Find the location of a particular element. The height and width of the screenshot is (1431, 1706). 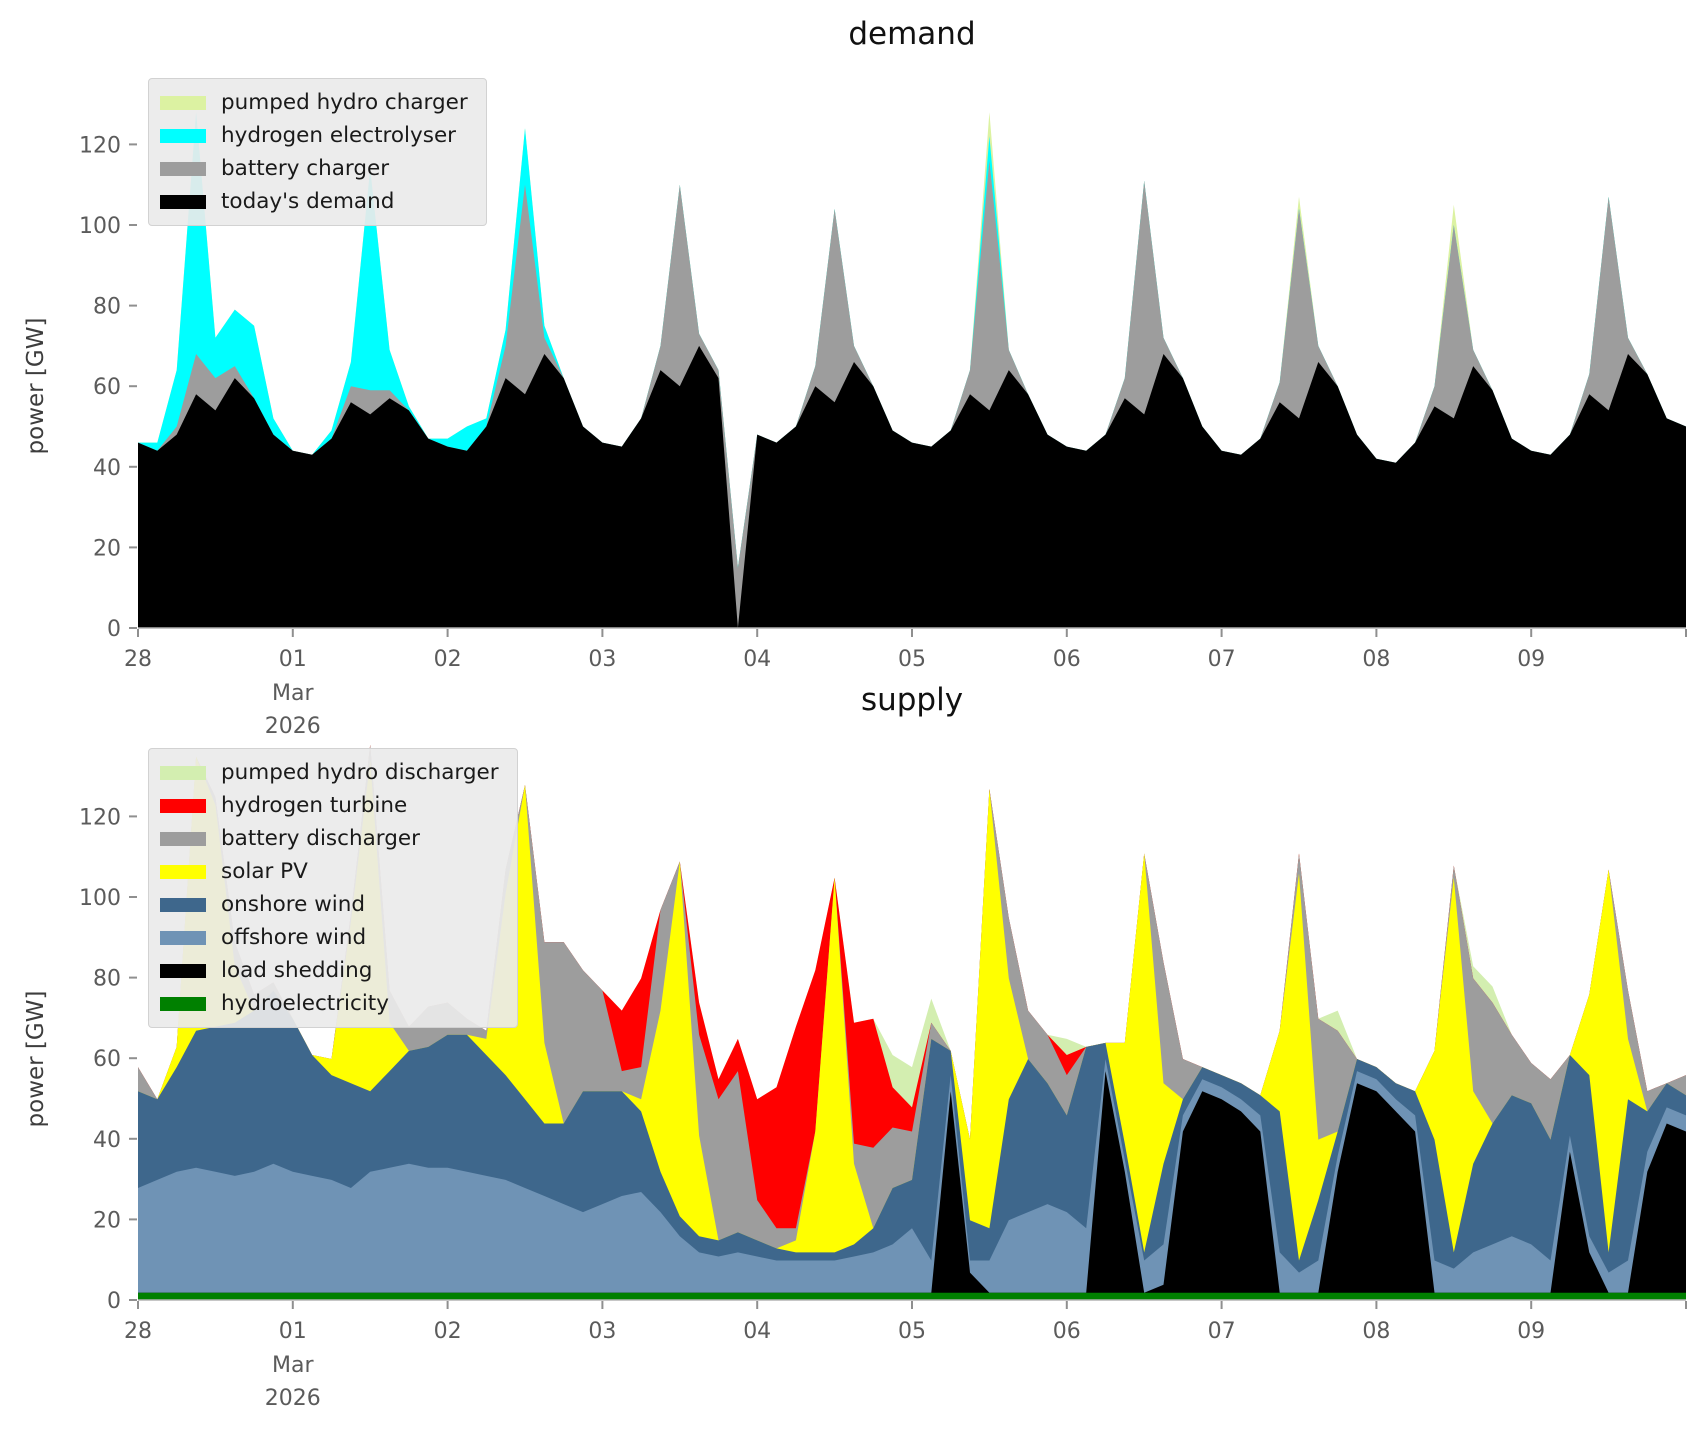

supply-y-axis-label: power [GW] is located at coordinates (36, 1059).